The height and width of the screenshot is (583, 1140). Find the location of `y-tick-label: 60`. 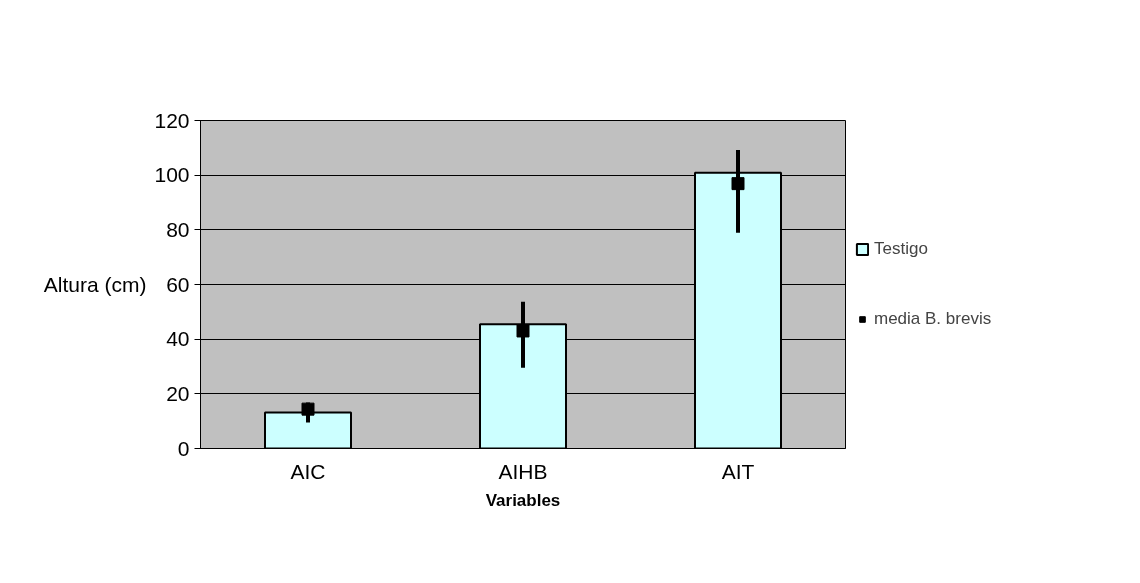

y-tick-label: 60 is located at coordinates (178, 284).